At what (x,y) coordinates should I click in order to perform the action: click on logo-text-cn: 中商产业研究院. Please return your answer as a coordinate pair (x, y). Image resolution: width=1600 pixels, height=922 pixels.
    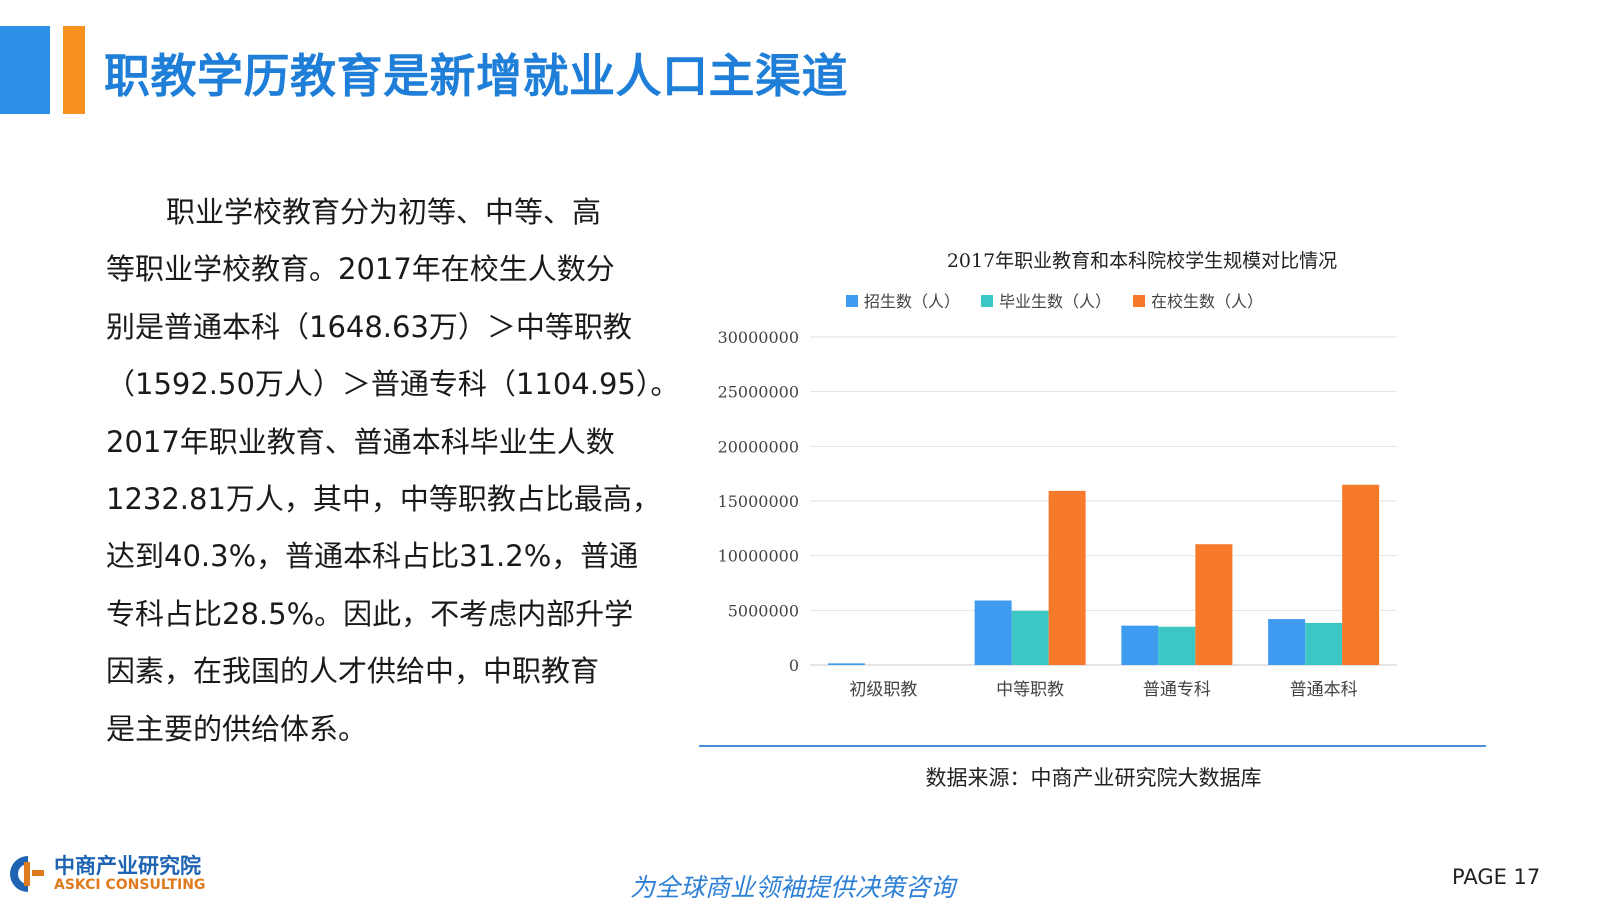
    Looking at the image, I should click on (127, 866).